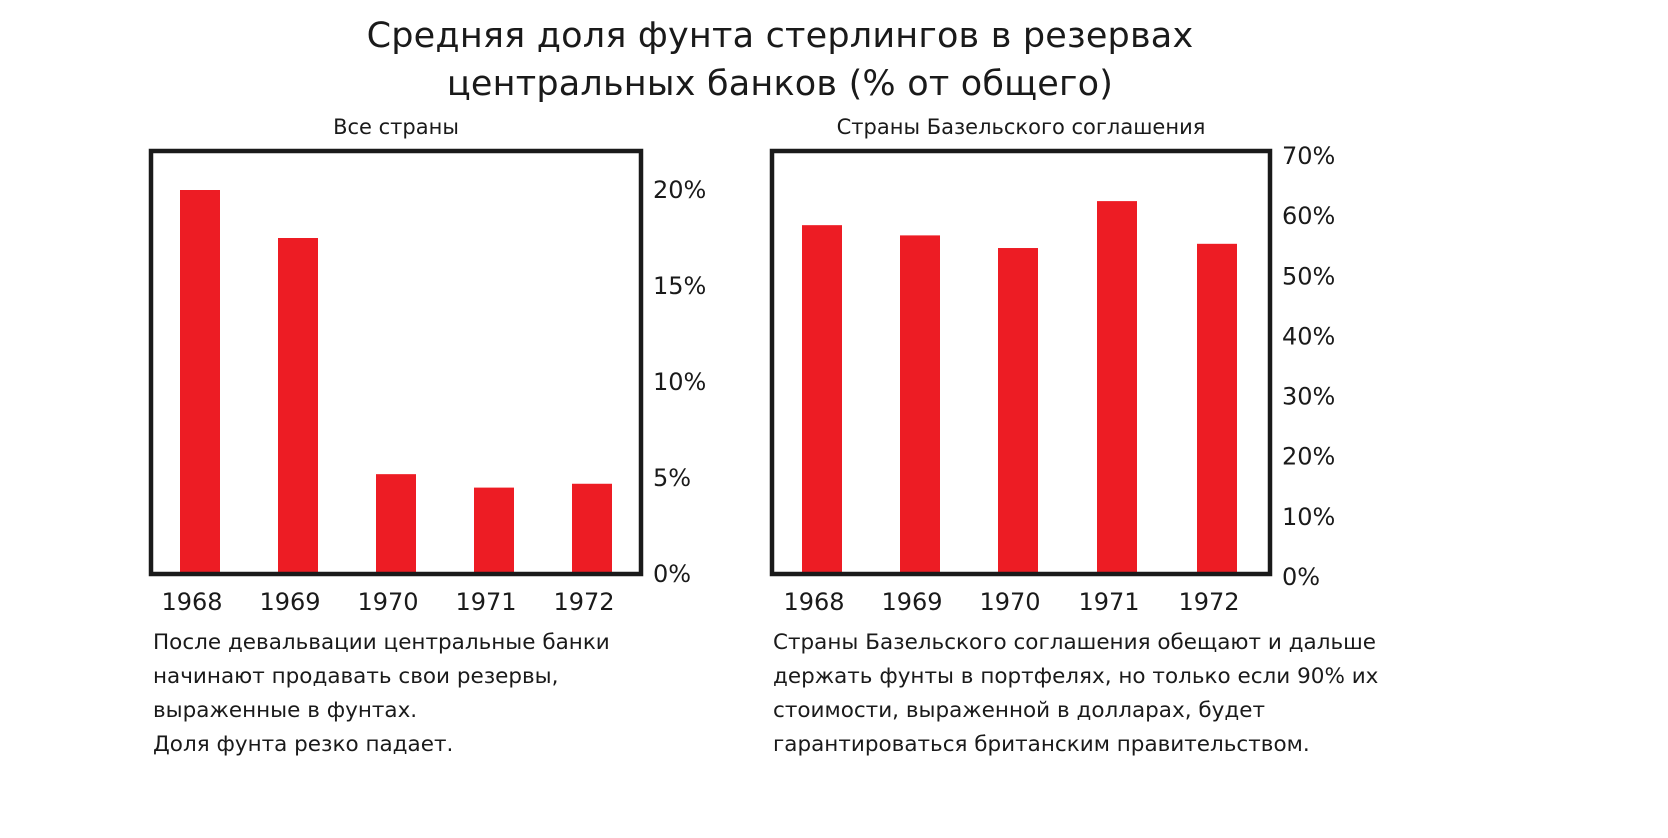 The image size is (1668, 838). What do you see at coordinates (381, 642) in the screenshot?
I see `caption-left-line-1: После девальвации центральные банки` at bounding box center [381, 642].